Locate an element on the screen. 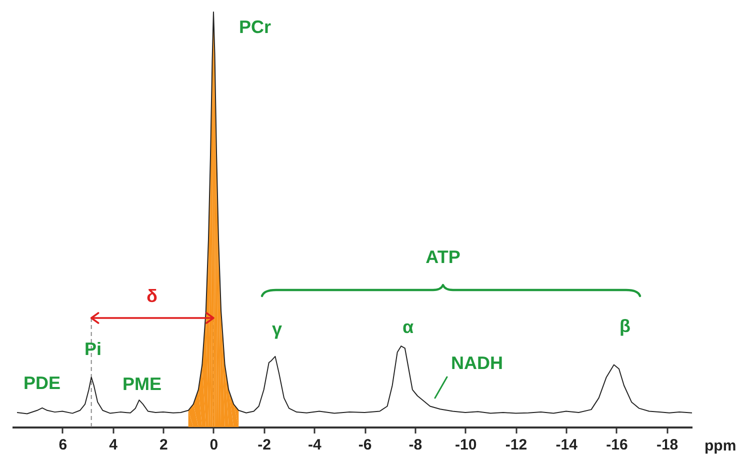 Image resolution: width=748 pixels, height=457 pixels. annotation: δ is located at coordinates (152, 296).